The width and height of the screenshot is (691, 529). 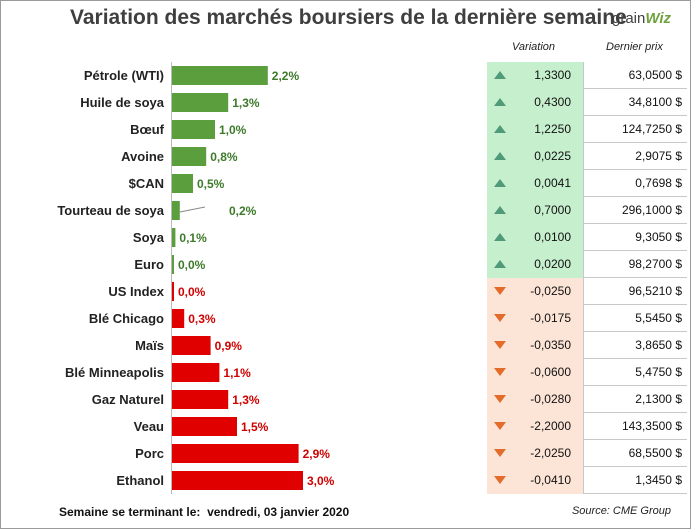 What do you see at coordinates (552, 75) in the screenshot?
I see `variation-value: 1,3300` at bounding box center [552, 75].